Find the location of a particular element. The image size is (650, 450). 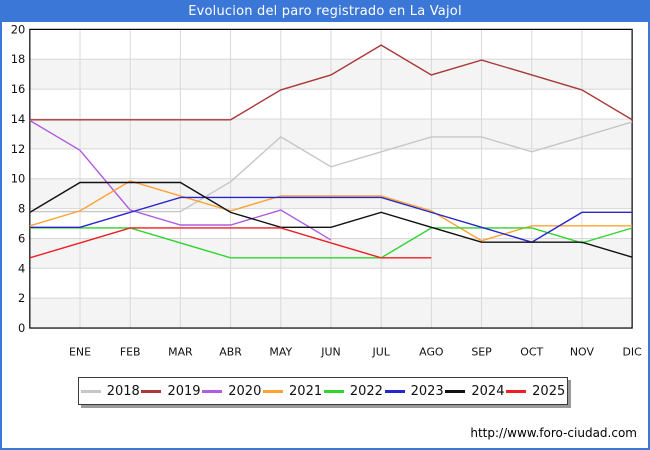

y-axis-label: 2 is located at coordinates (21, 298).